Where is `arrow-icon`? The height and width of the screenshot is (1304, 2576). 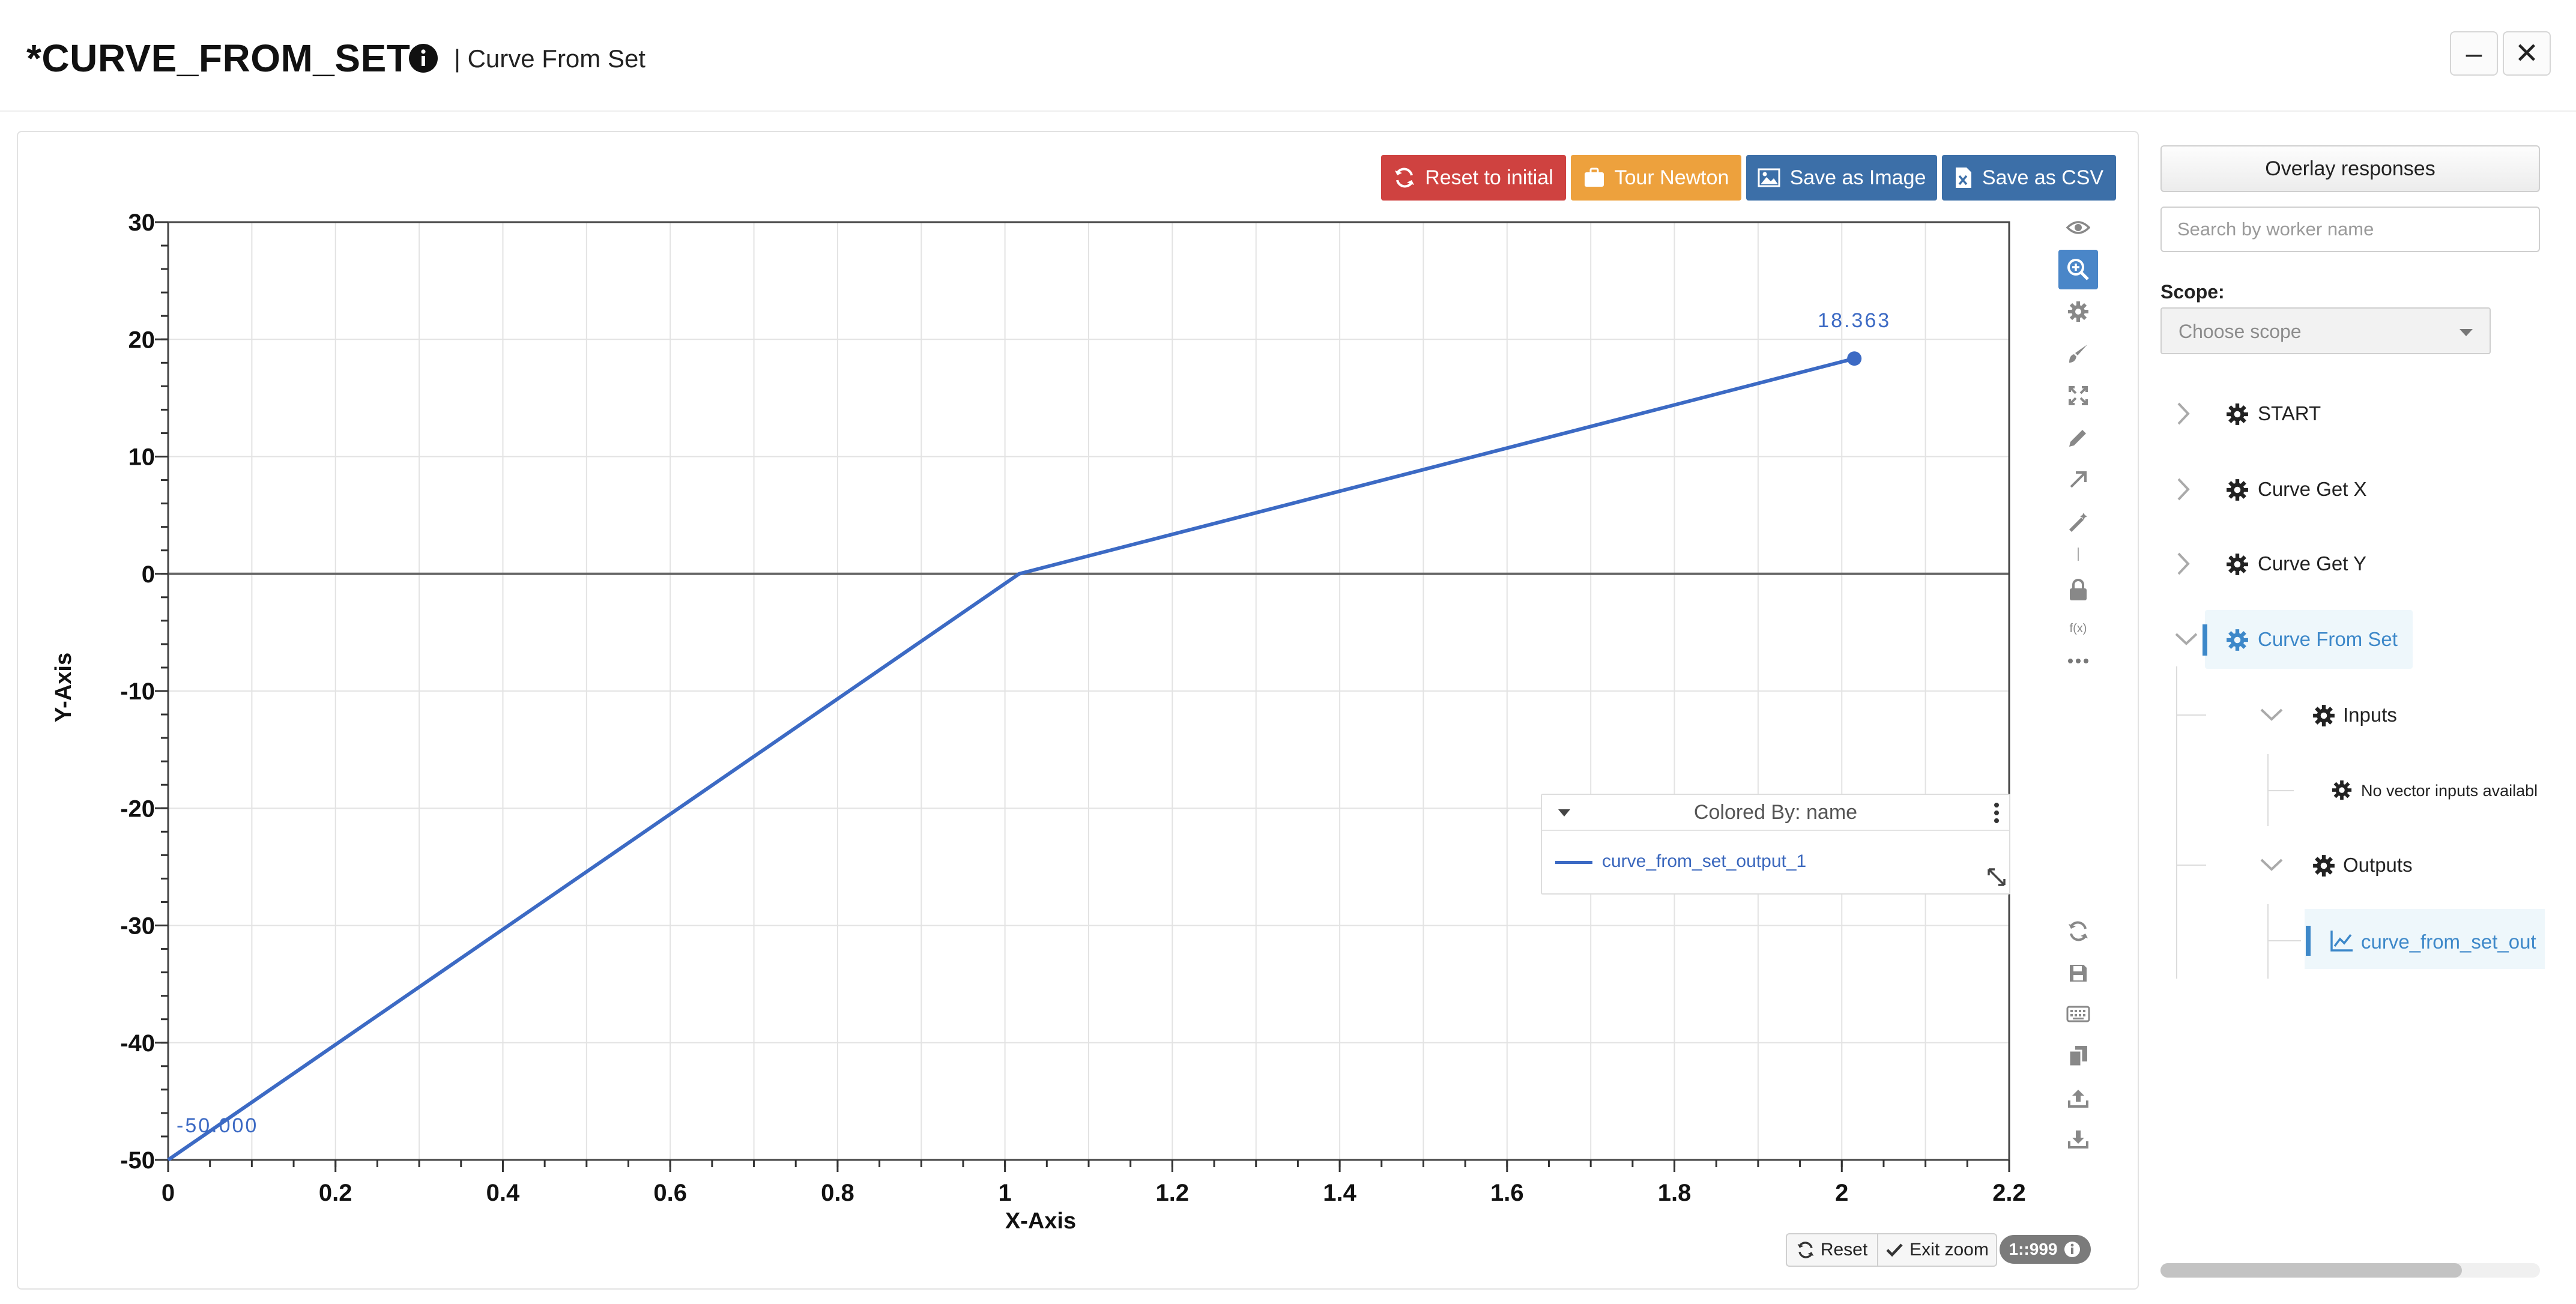 arrow-icon is located at coordinates (2078, 479).